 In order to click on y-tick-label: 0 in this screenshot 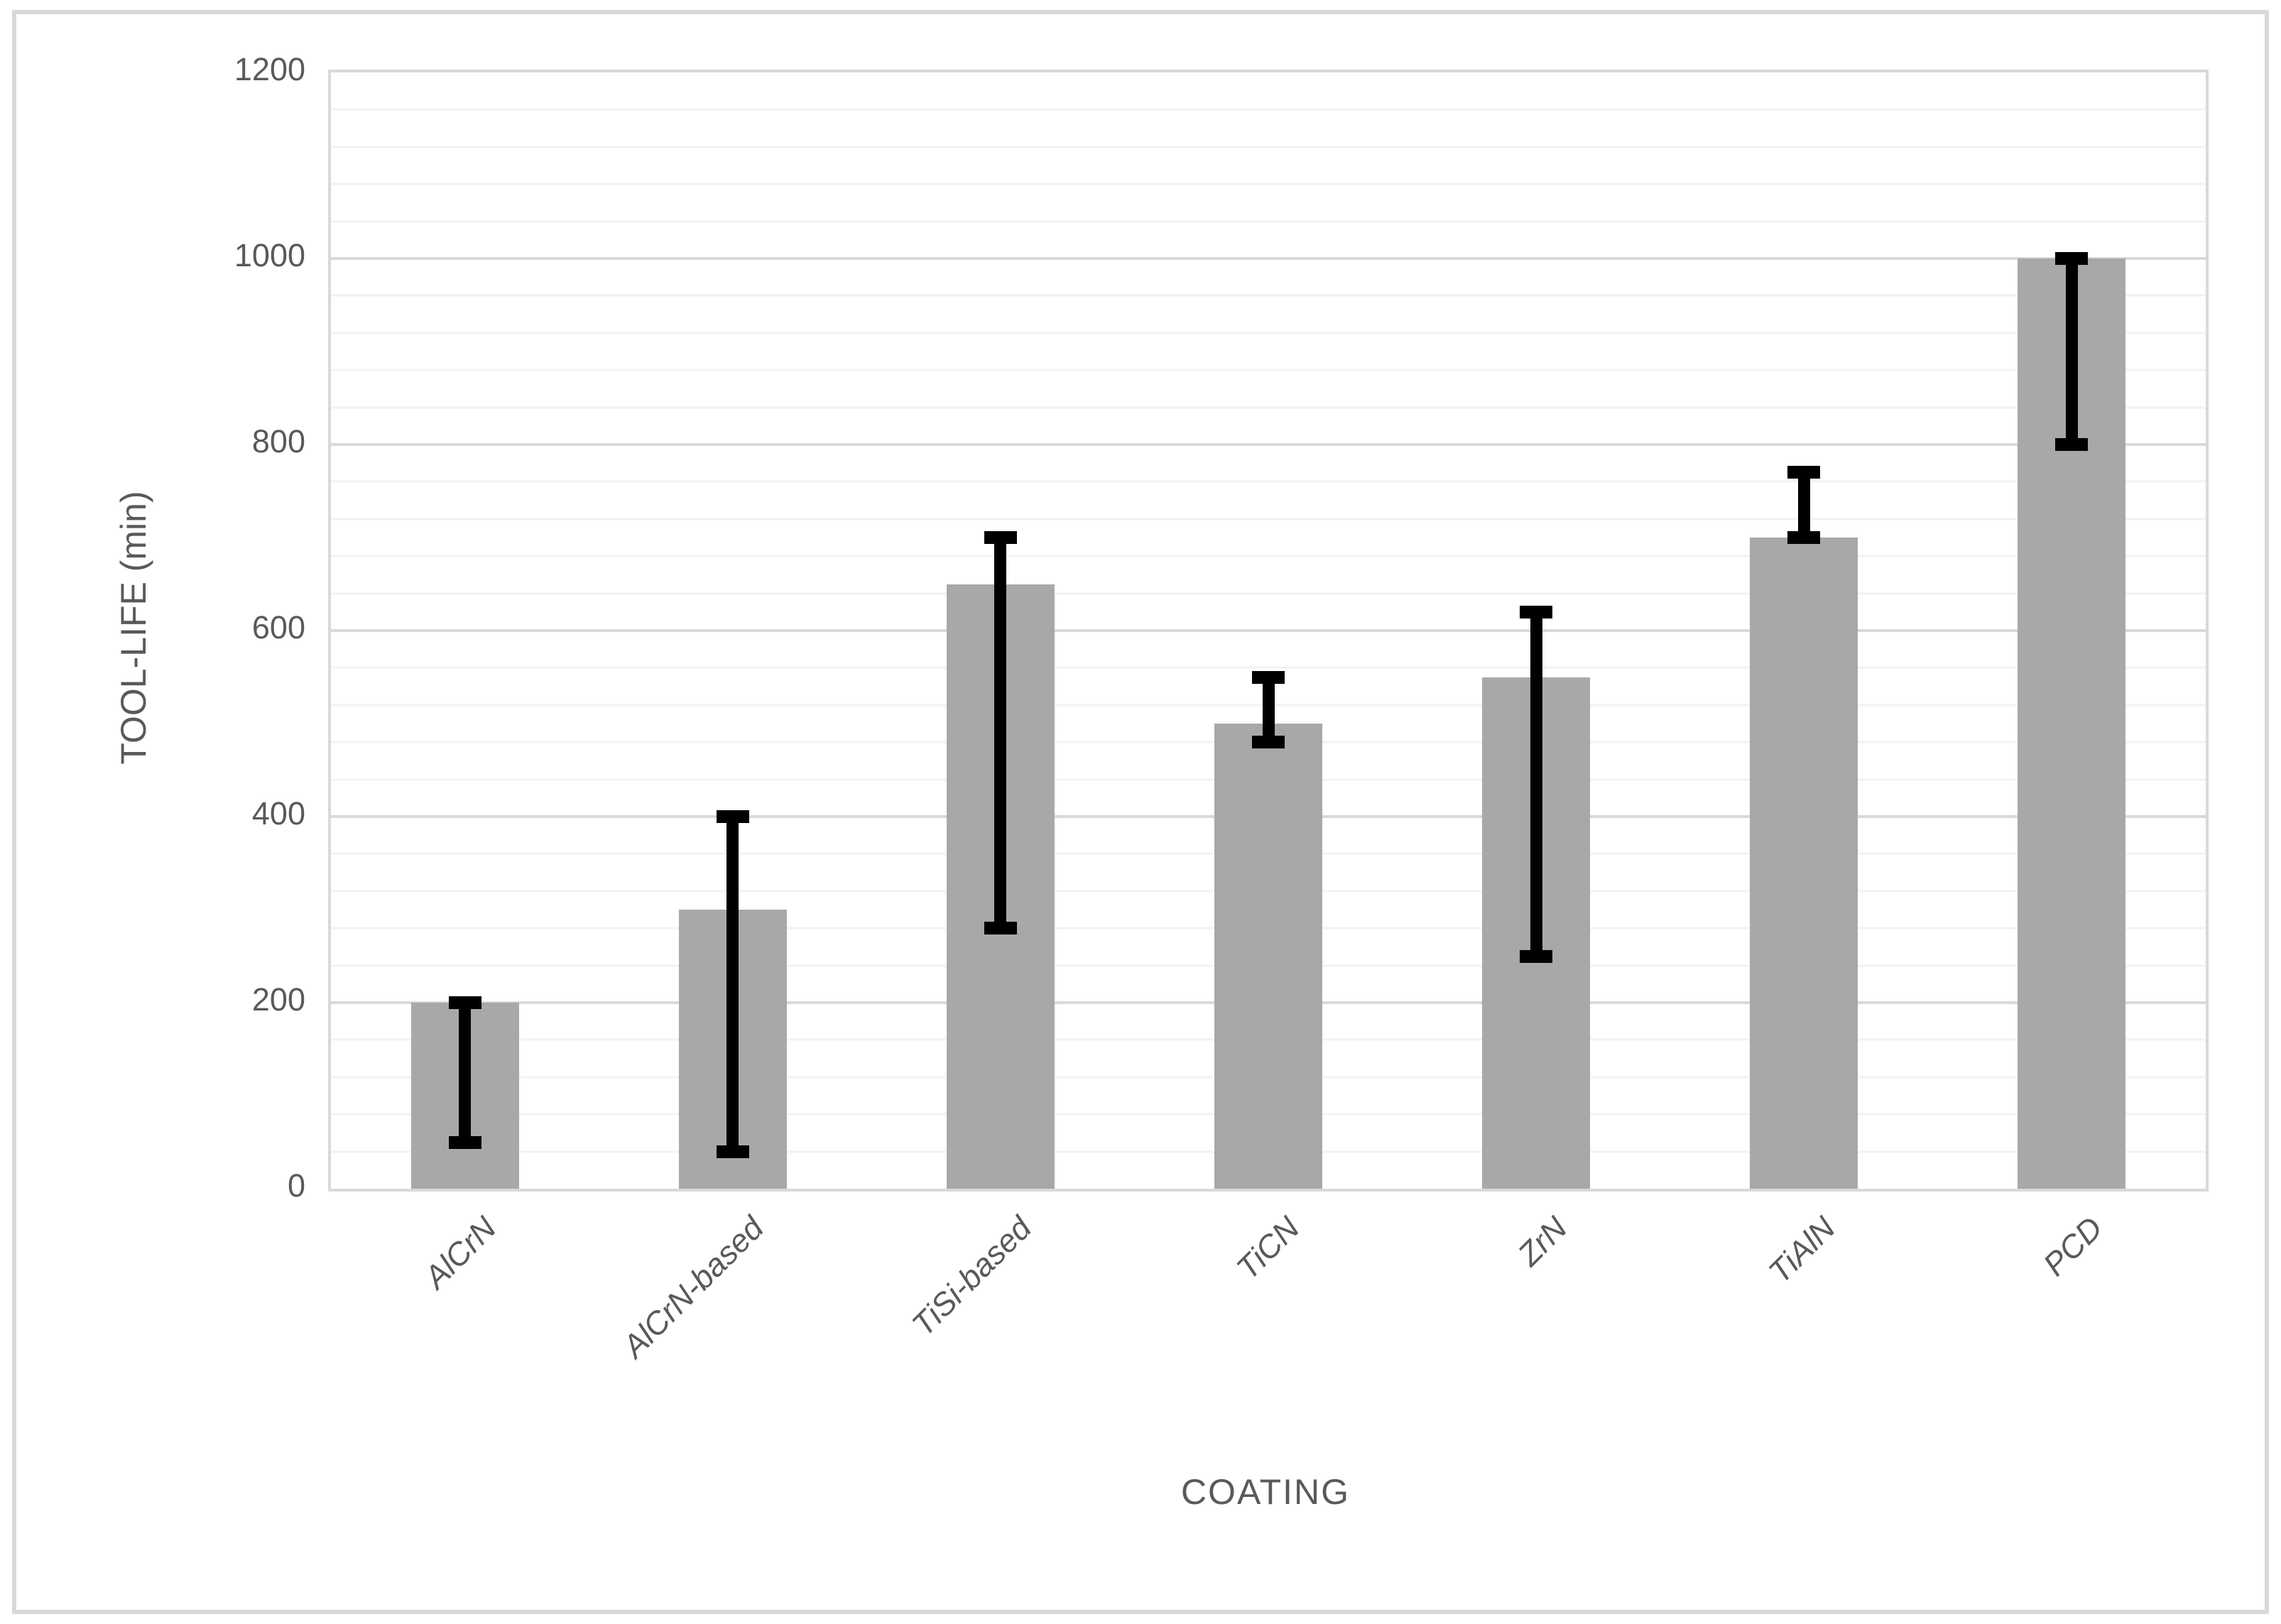, I will do `click(296, 1185)`.